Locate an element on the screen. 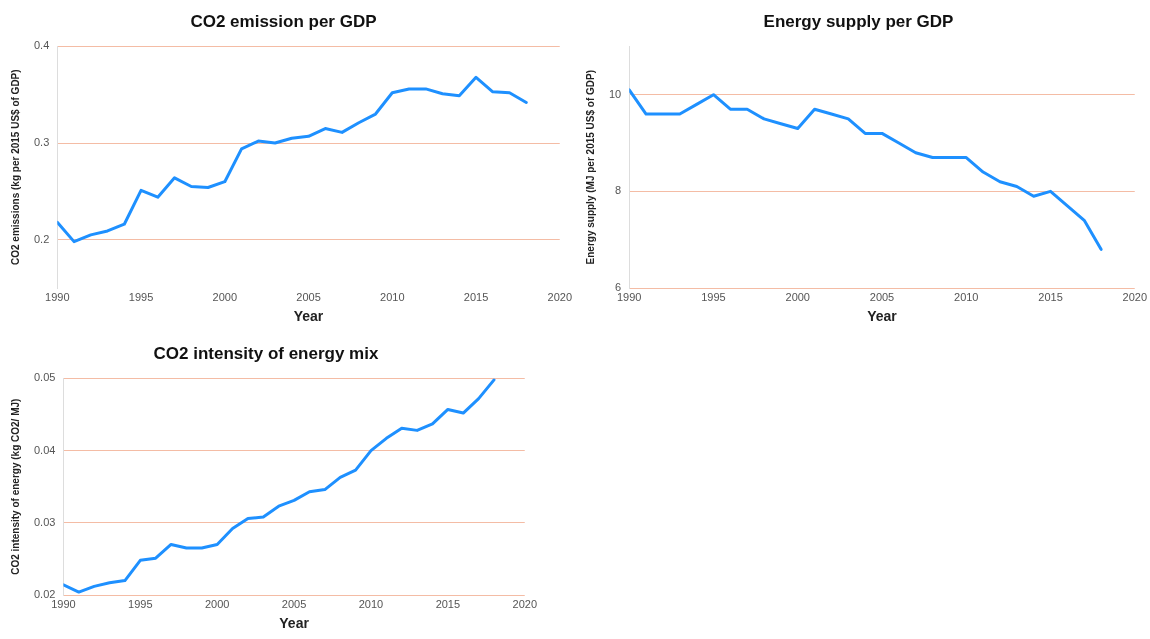  y-tick-label: 0.05 is located at coordinates (44, 377).